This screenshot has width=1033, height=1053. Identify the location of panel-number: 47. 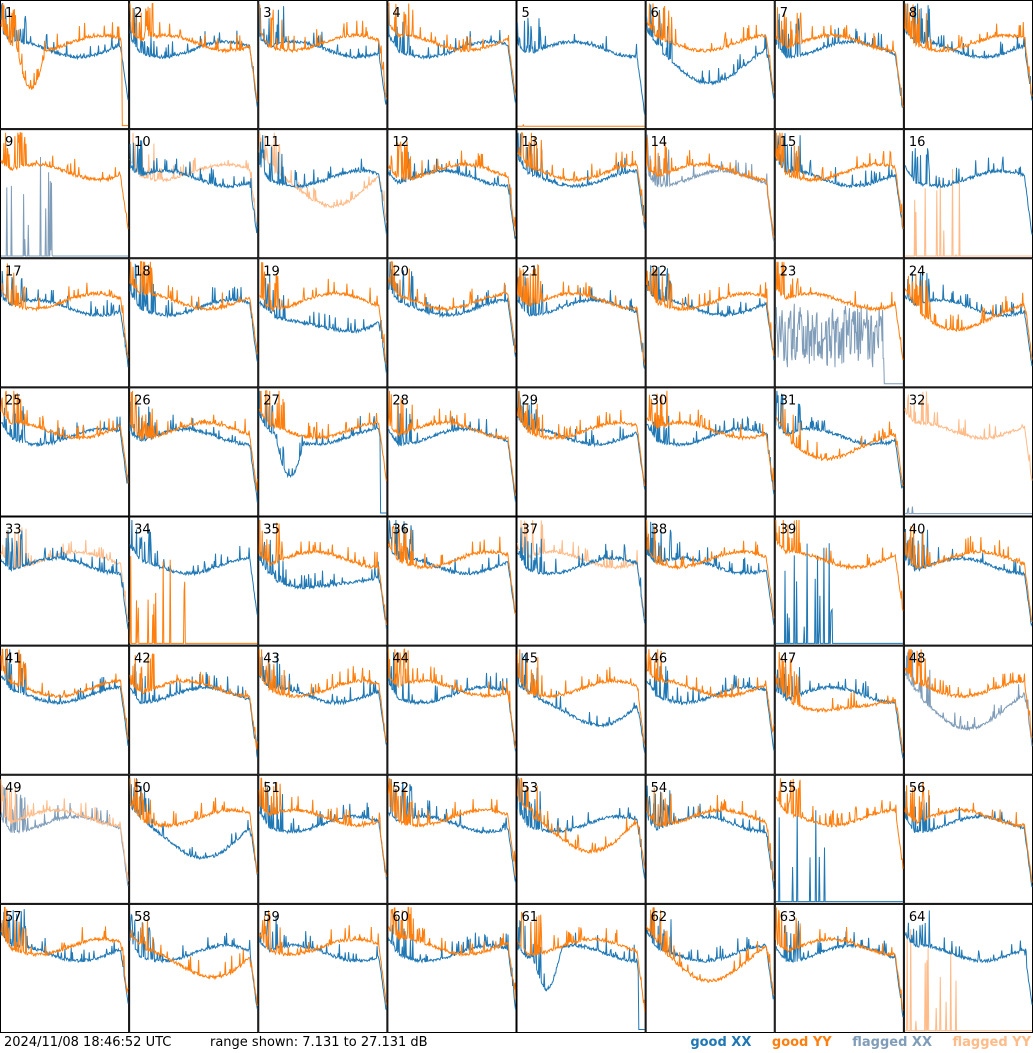
(788, 659).